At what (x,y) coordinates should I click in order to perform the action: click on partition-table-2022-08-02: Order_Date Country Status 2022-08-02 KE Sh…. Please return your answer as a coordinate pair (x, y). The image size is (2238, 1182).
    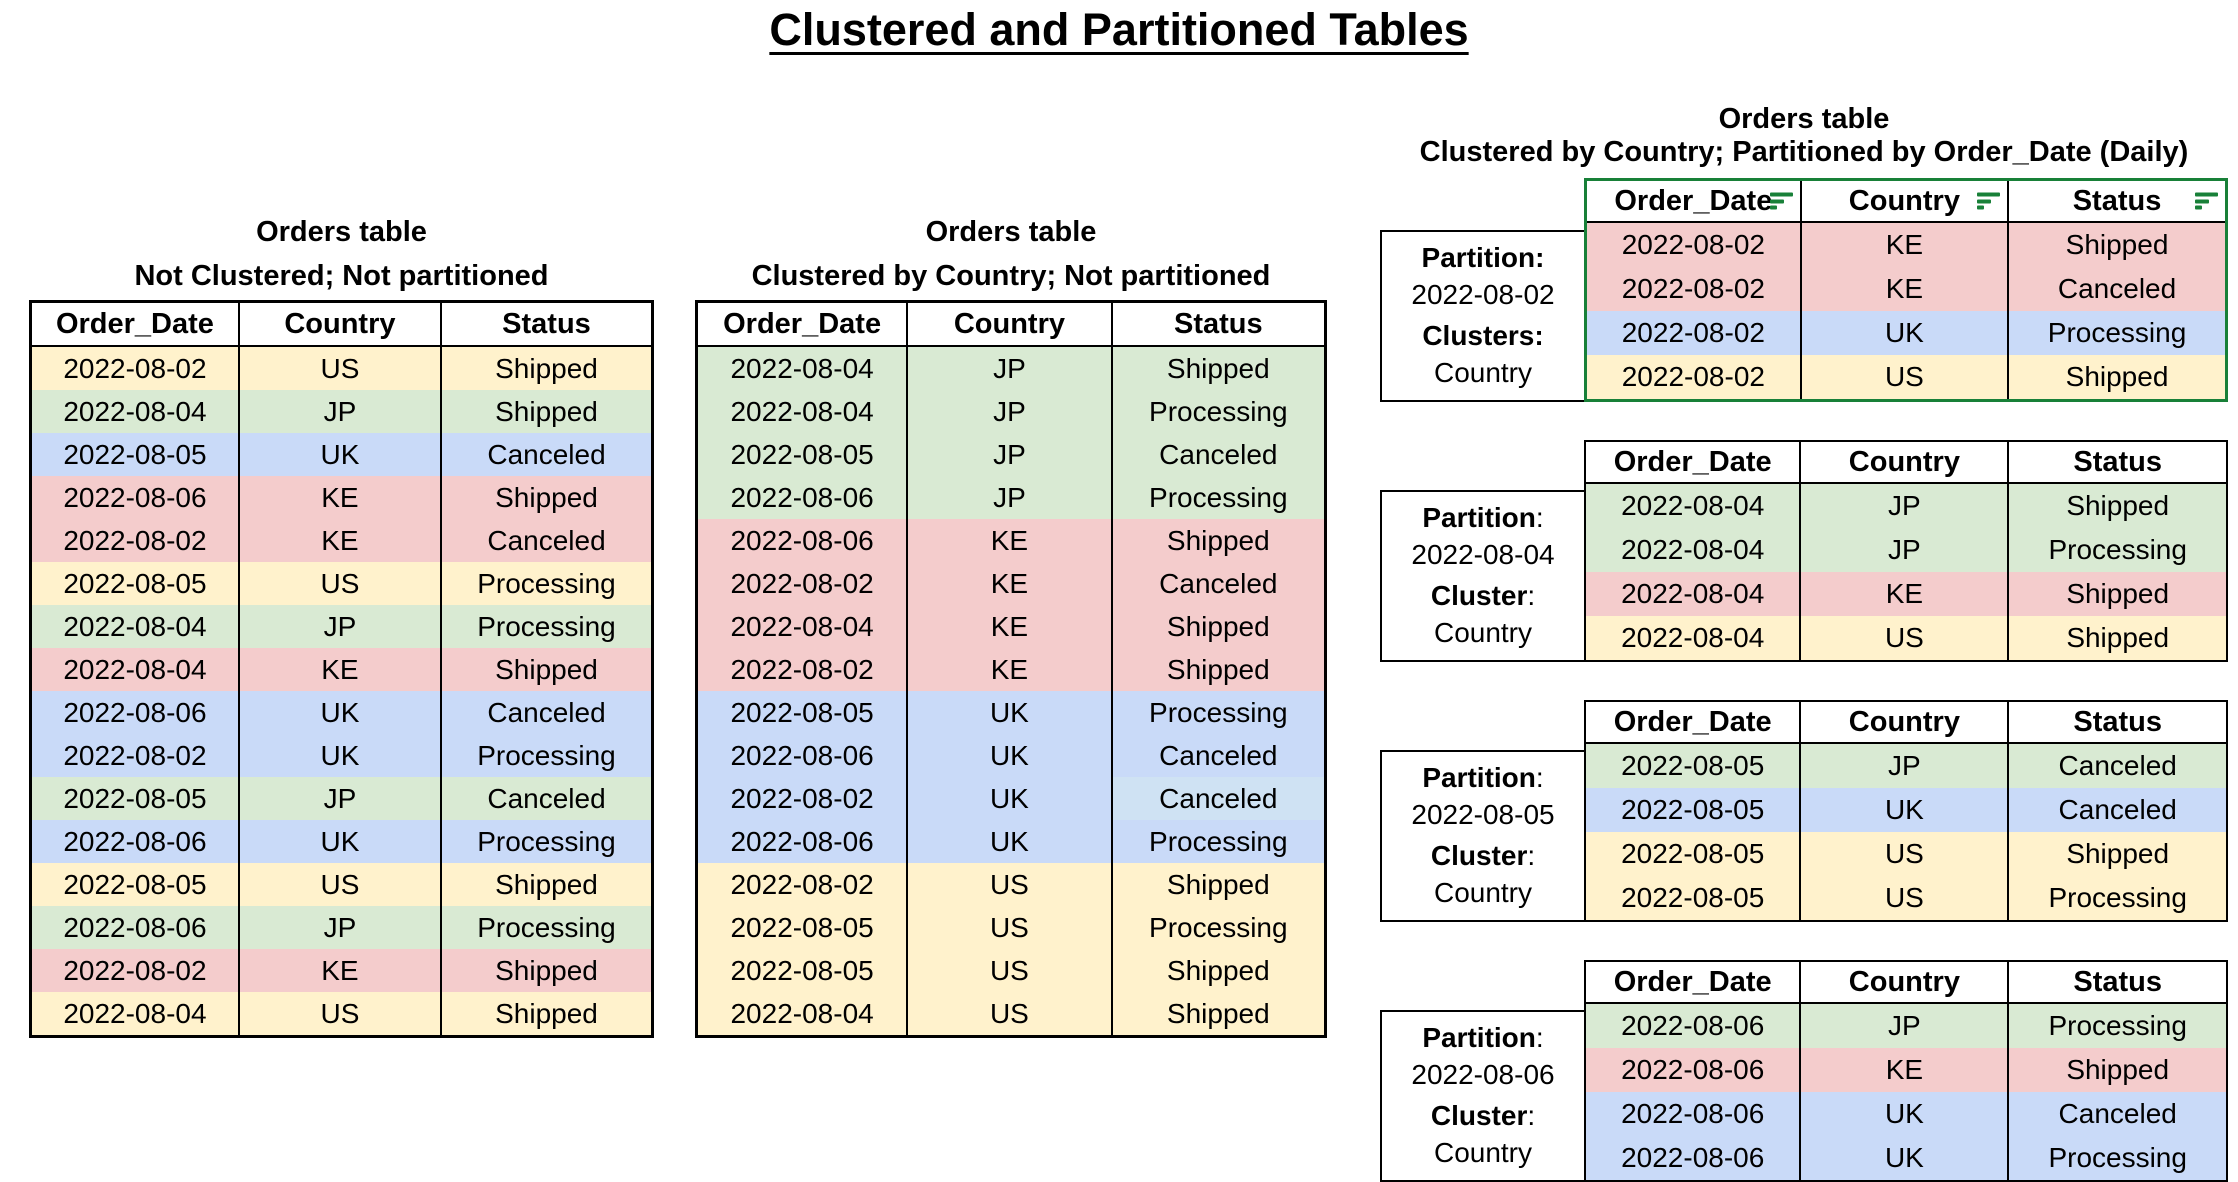
    Looking at the image, I should click on (1906, 290).